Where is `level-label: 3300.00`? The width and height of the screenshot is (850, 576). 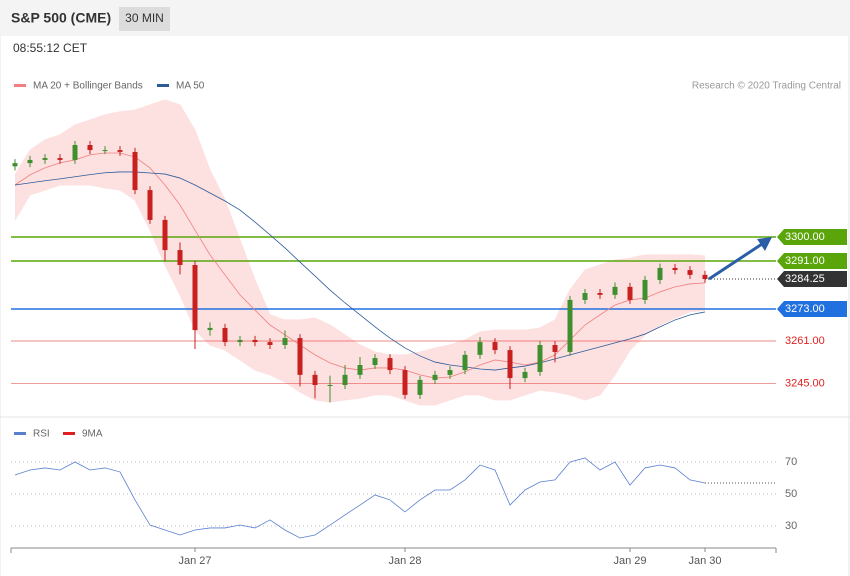
level-label: 3300.00 is located at coordinates (805, 237).